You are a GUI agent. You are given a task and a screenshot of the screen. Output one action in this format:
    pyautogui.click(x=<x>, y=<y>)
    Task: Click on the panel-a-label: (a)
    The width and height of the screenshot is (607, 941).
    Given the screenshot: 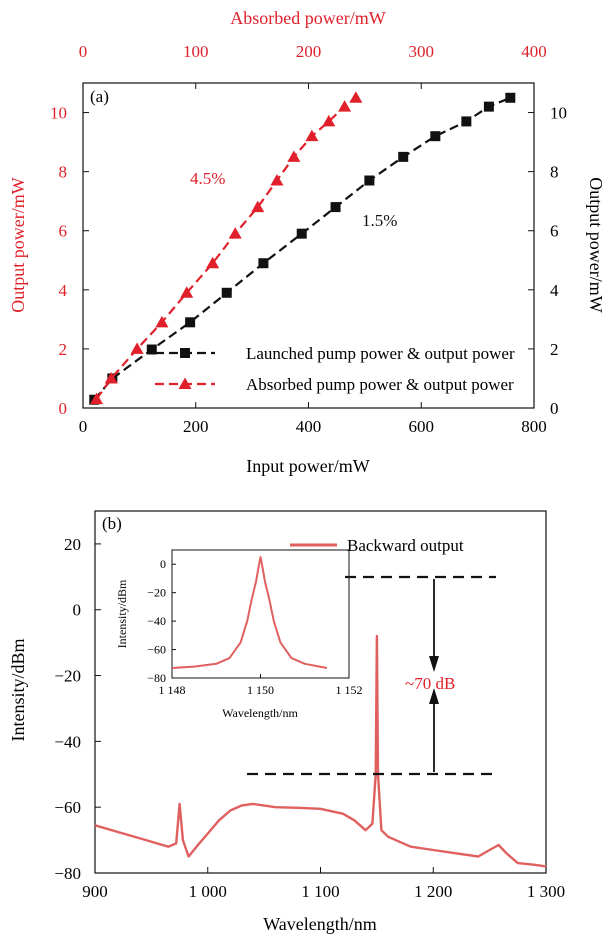 What is the action you would take?
    pyautogui.click(x=99, y=96)
    